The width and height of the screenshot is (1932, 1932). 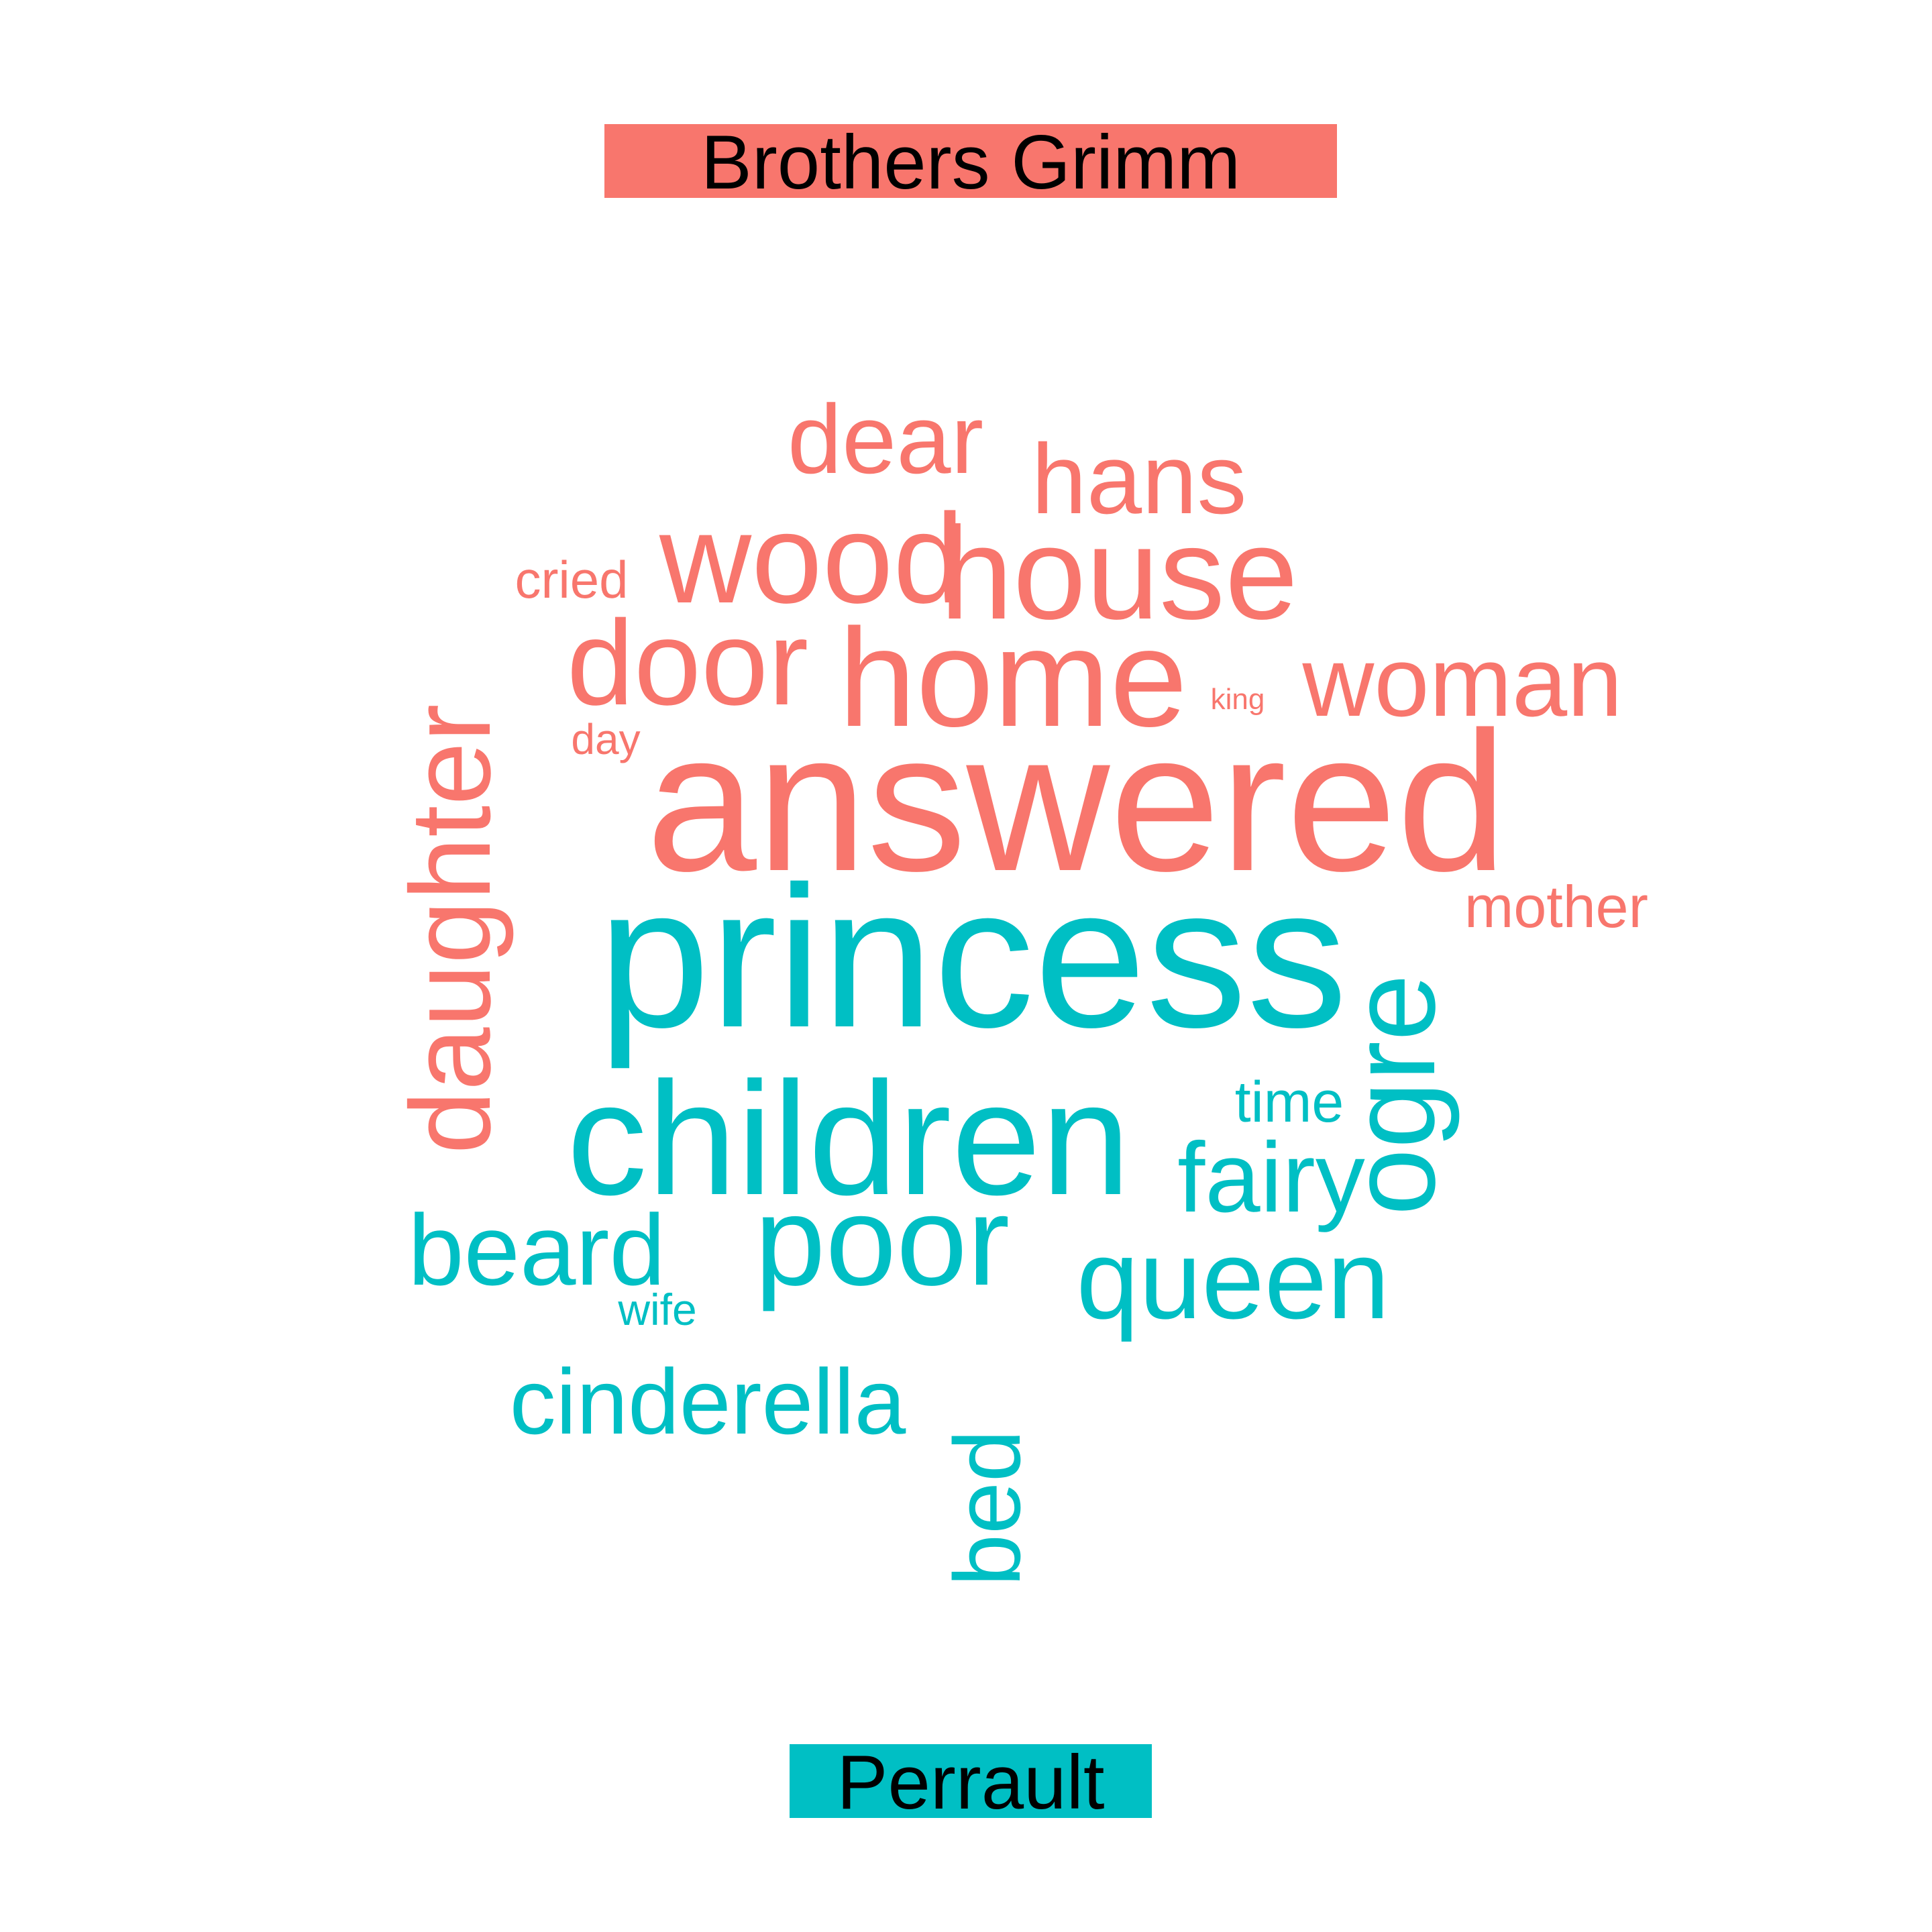 What do you see at coordinates (451, 929) in the screenshot?
I see `word-daughter: daughter` at bounding box center [451, 929].